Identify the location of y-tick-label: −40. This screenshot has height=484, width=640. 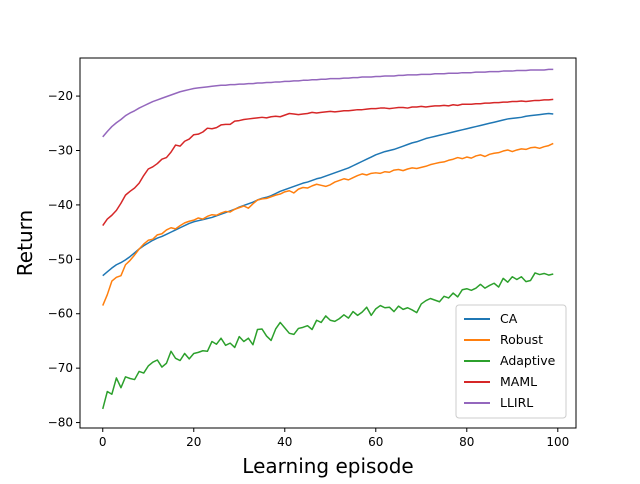
(60, 205).